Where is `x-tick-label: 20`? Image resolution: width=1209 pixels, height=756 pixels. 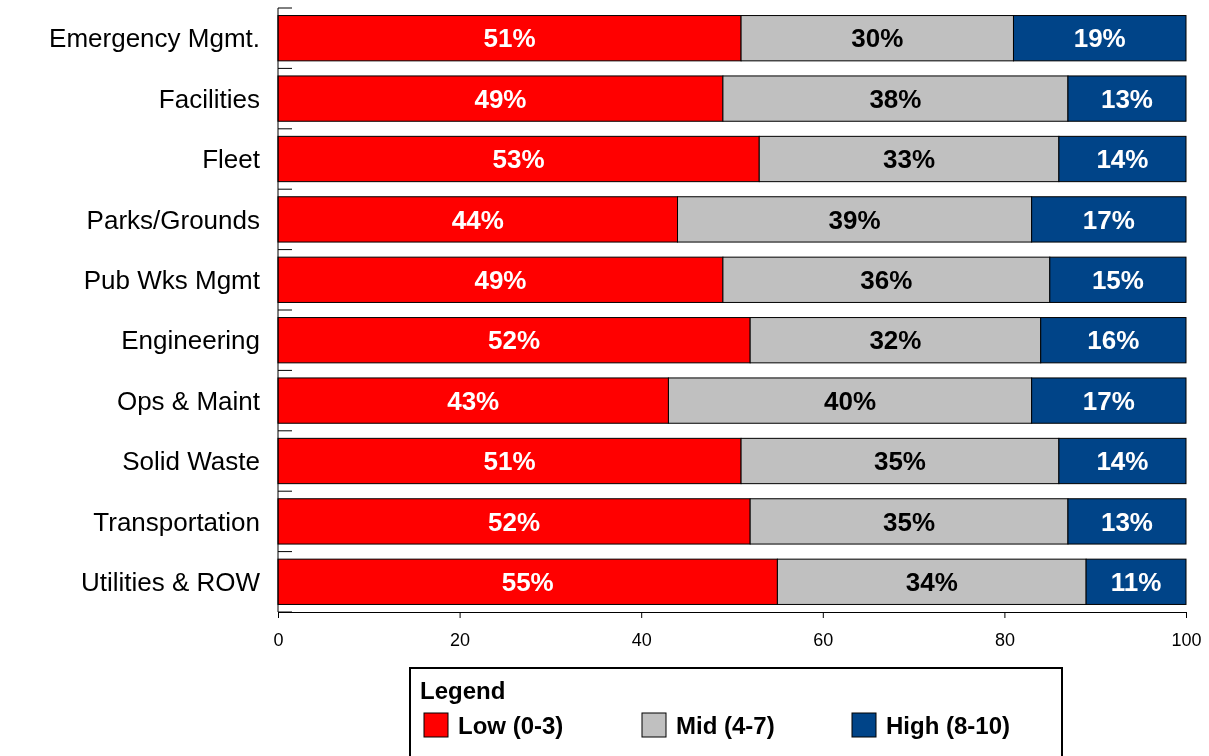 x-tick-label: 20 is located at coordinates (460, 640).